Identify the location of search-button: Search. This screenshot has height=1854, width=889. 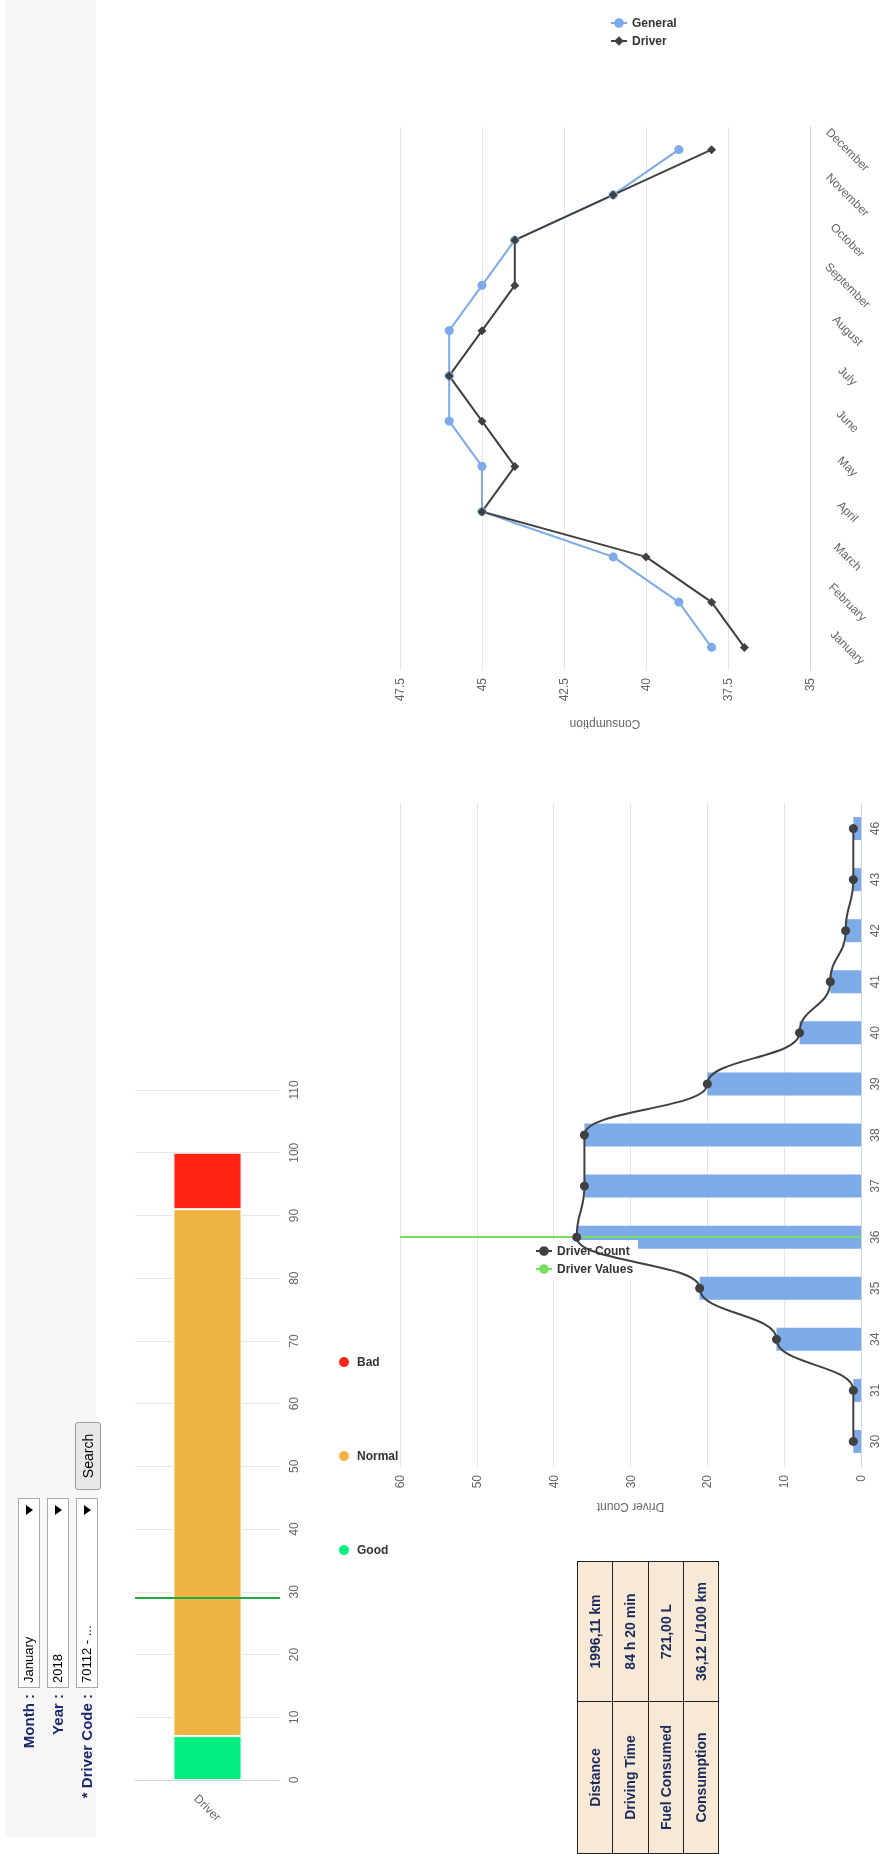
(88, 1456).